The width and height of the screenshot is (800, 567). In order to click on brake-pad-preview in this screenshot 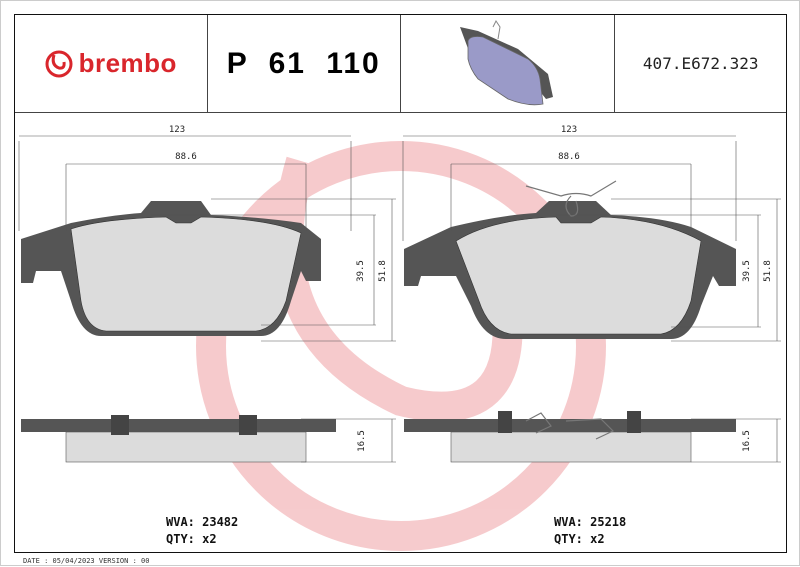, I will do `click(506, 62)`.